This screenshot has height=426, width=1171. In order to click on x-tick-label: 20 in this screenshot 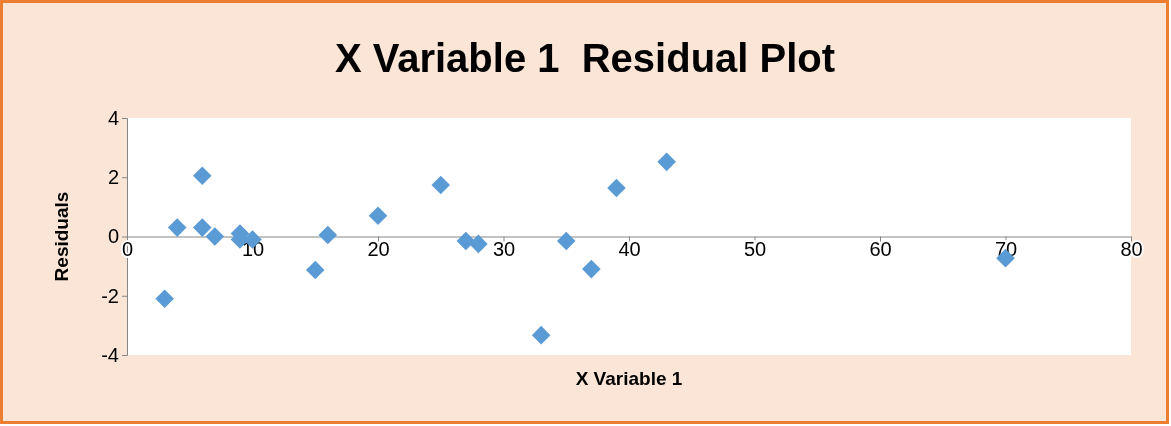, I will do `click(378, 248)`.